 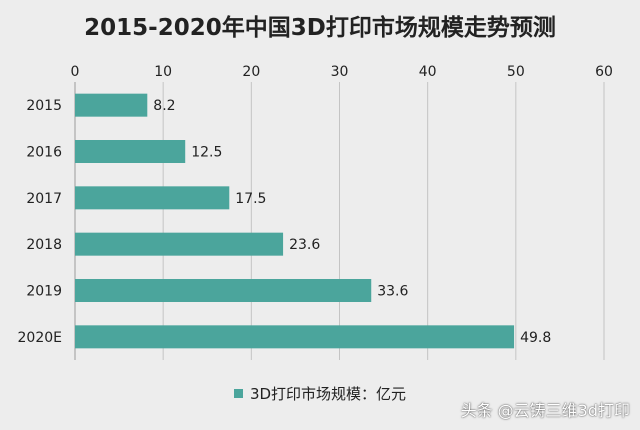 What do you see at coordinates (44, 245) in the screenshot?
I see `category-label: 2018` at bounding box center [44, 245].